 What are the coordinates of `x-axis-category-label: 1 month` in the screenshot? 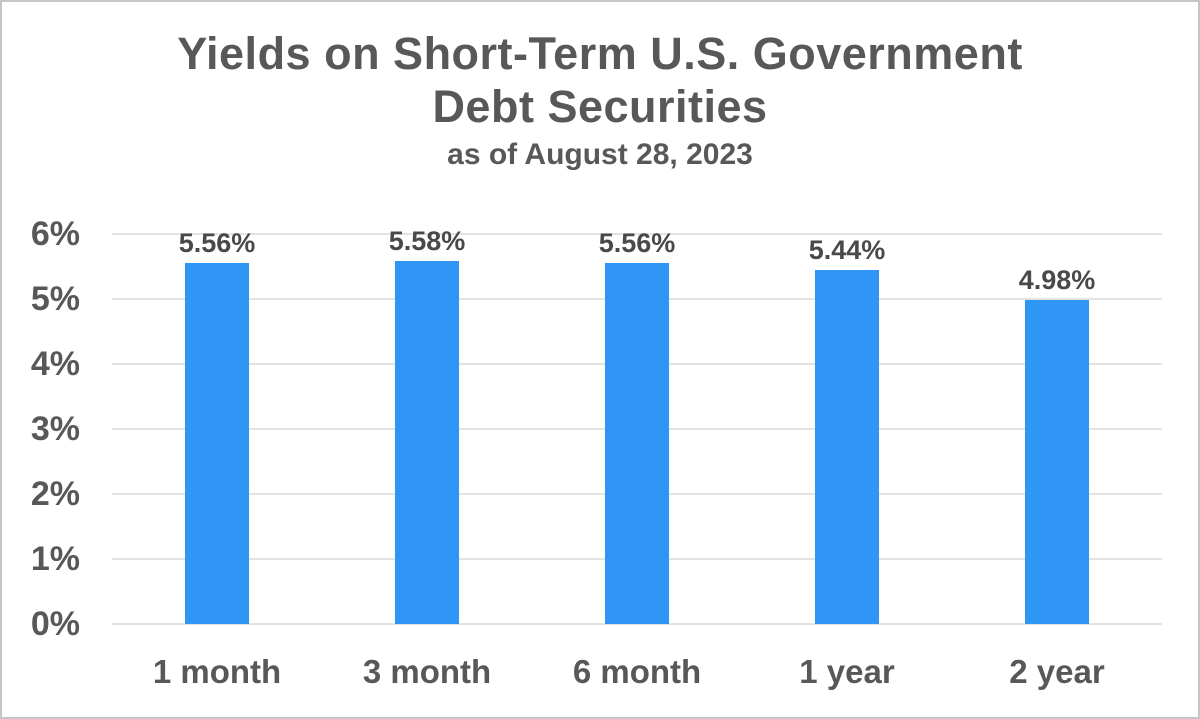 It's located at (217, 671).